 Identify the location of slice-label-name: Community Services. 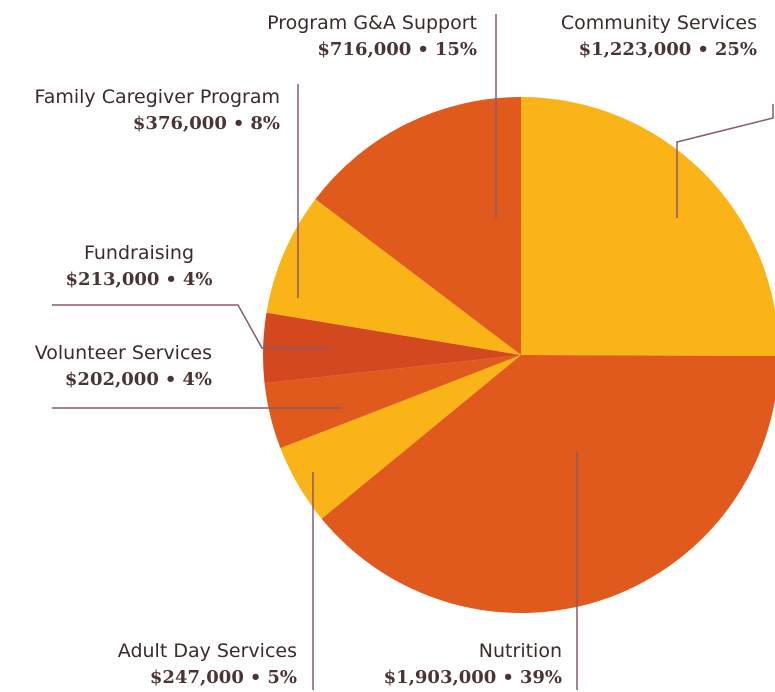
(658, 23).